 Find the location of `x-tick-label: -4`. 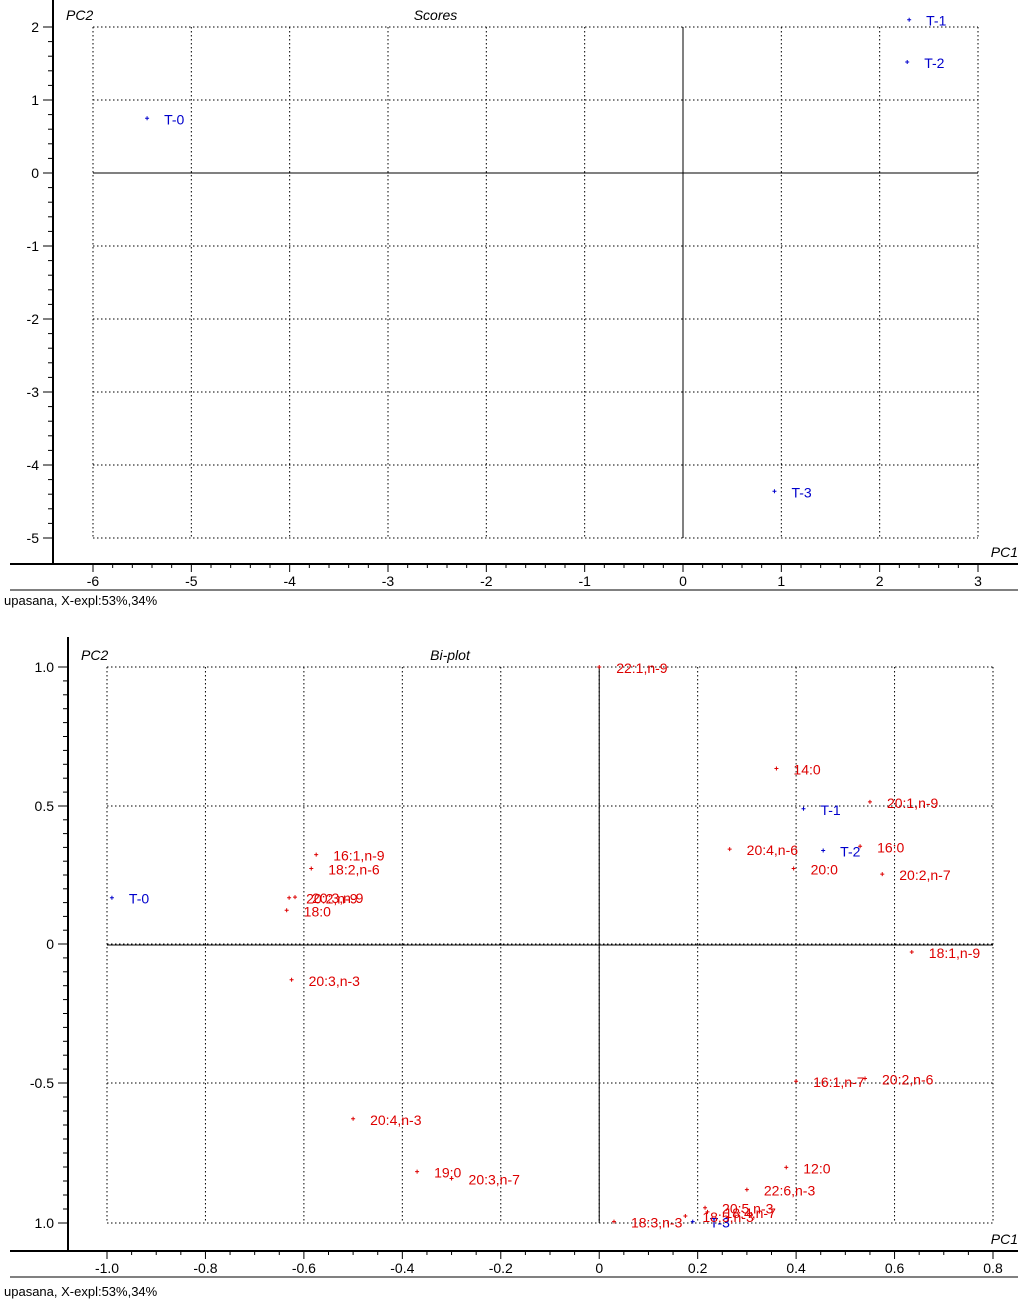

x-tick-label: -4 is located at coordinates (289, 581).